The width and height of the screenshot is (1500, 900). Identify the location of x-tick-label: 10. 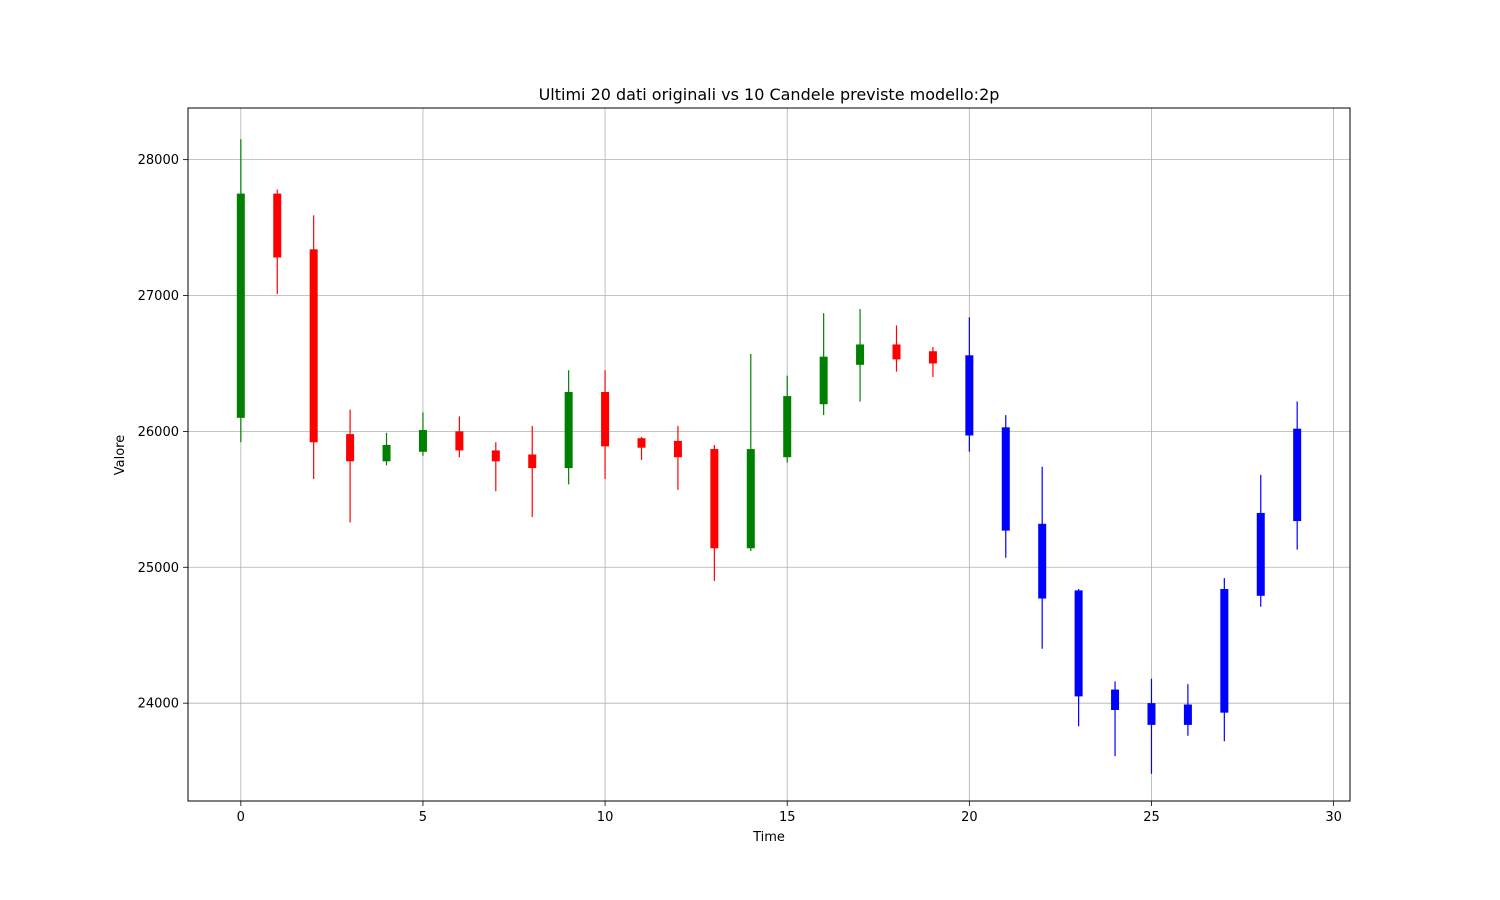
(605, 817).